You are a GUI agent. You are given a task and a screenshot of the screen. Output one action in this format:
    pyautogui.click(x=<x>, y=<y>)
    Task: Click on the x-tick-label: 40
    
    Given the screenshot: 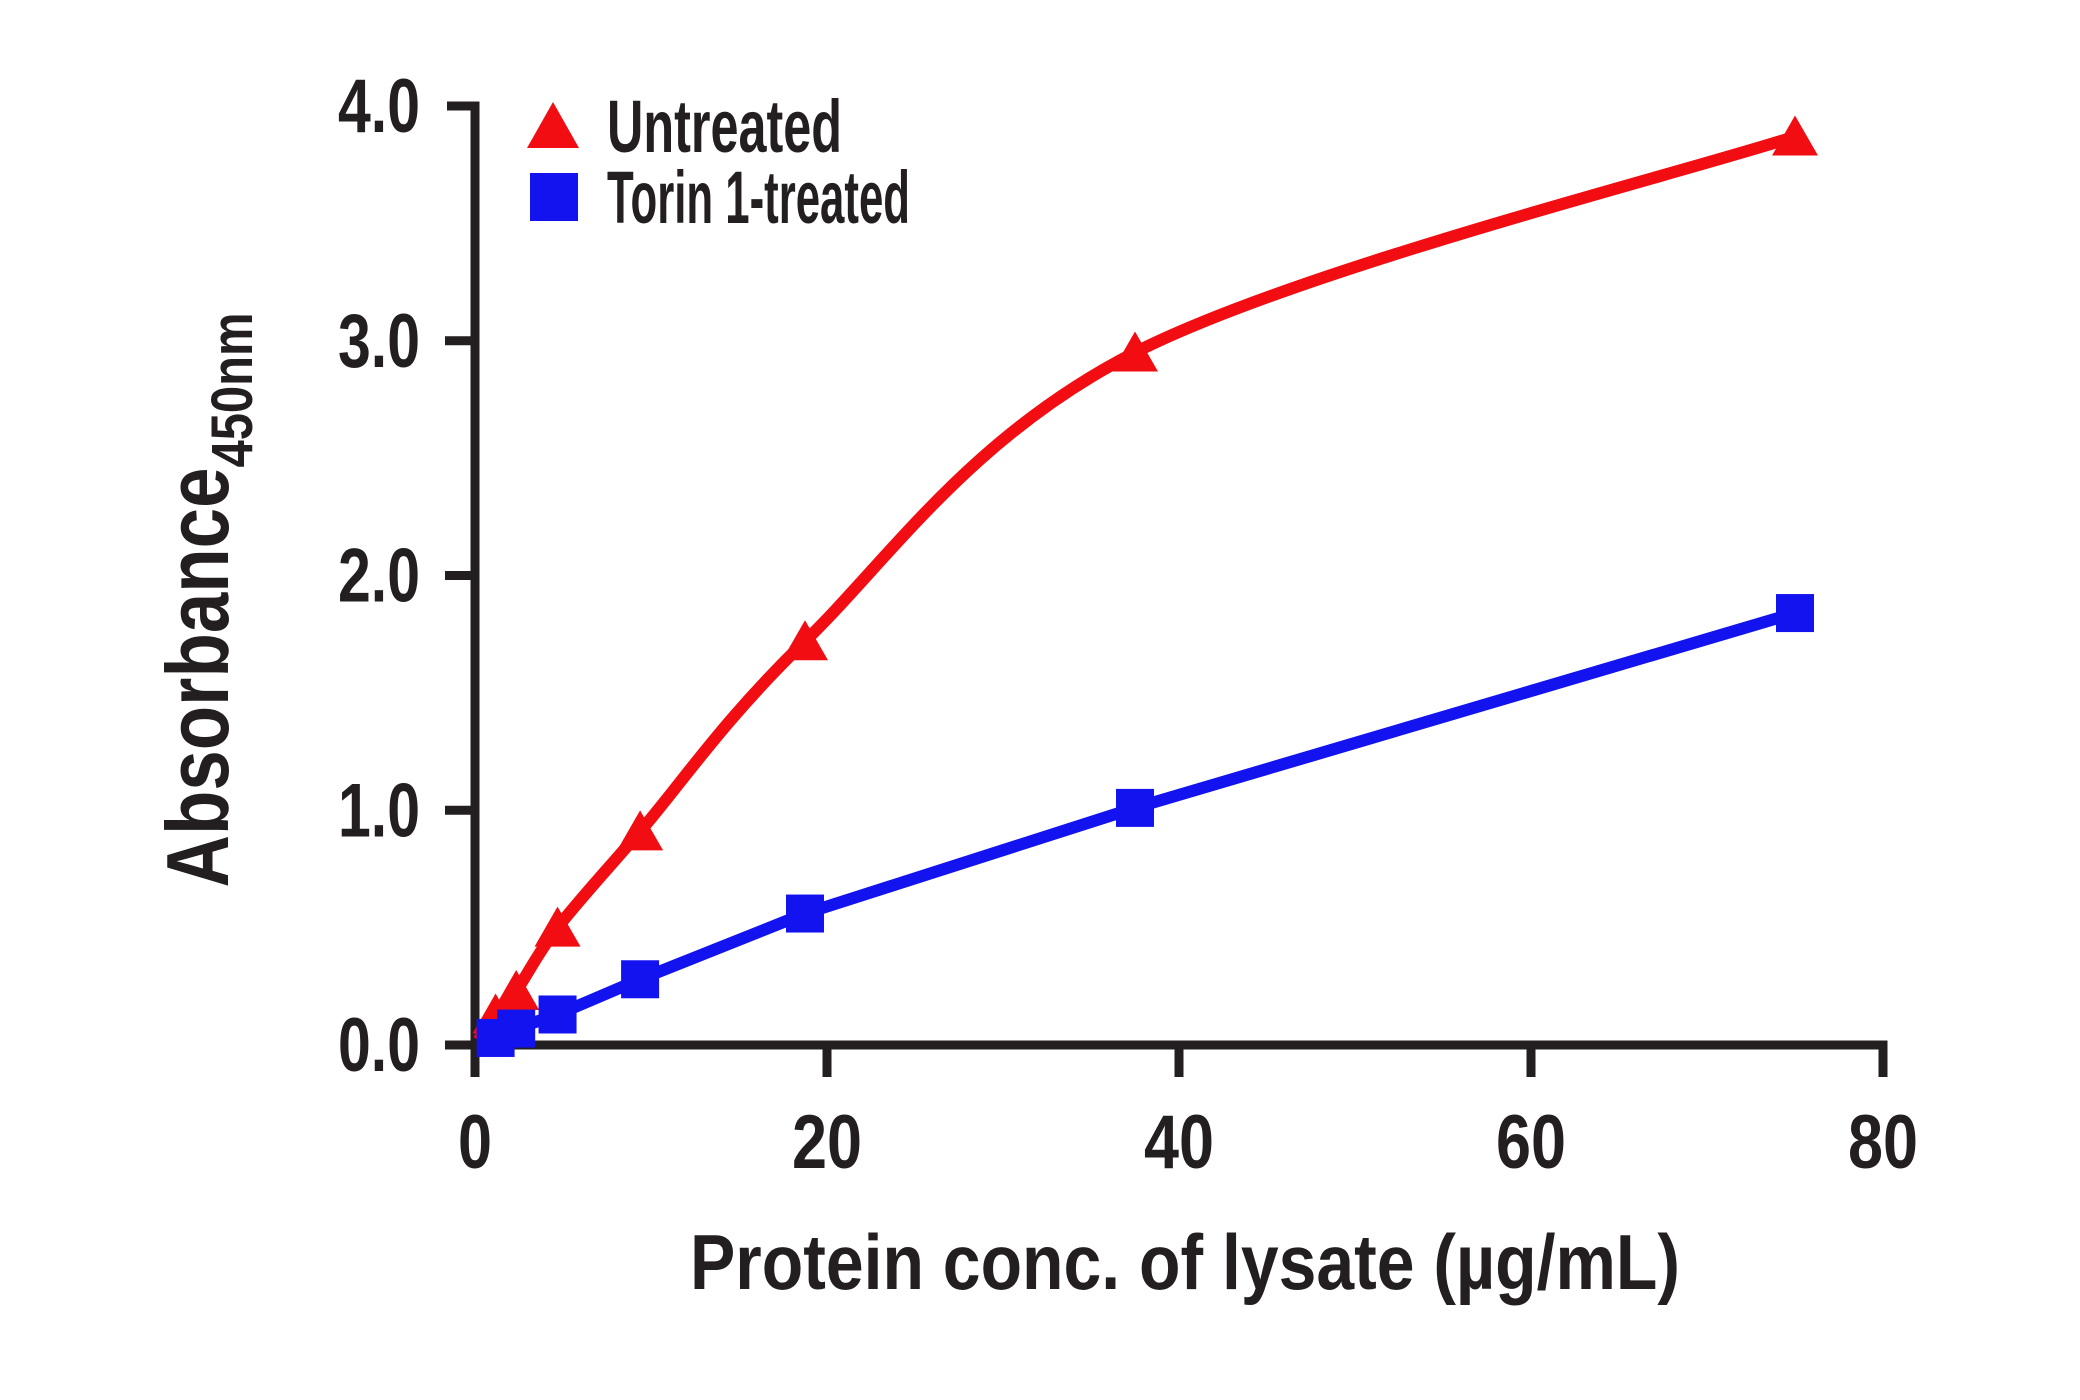 What is the action you would take?
    pyautogui.click(x=1179, y=1142)
    